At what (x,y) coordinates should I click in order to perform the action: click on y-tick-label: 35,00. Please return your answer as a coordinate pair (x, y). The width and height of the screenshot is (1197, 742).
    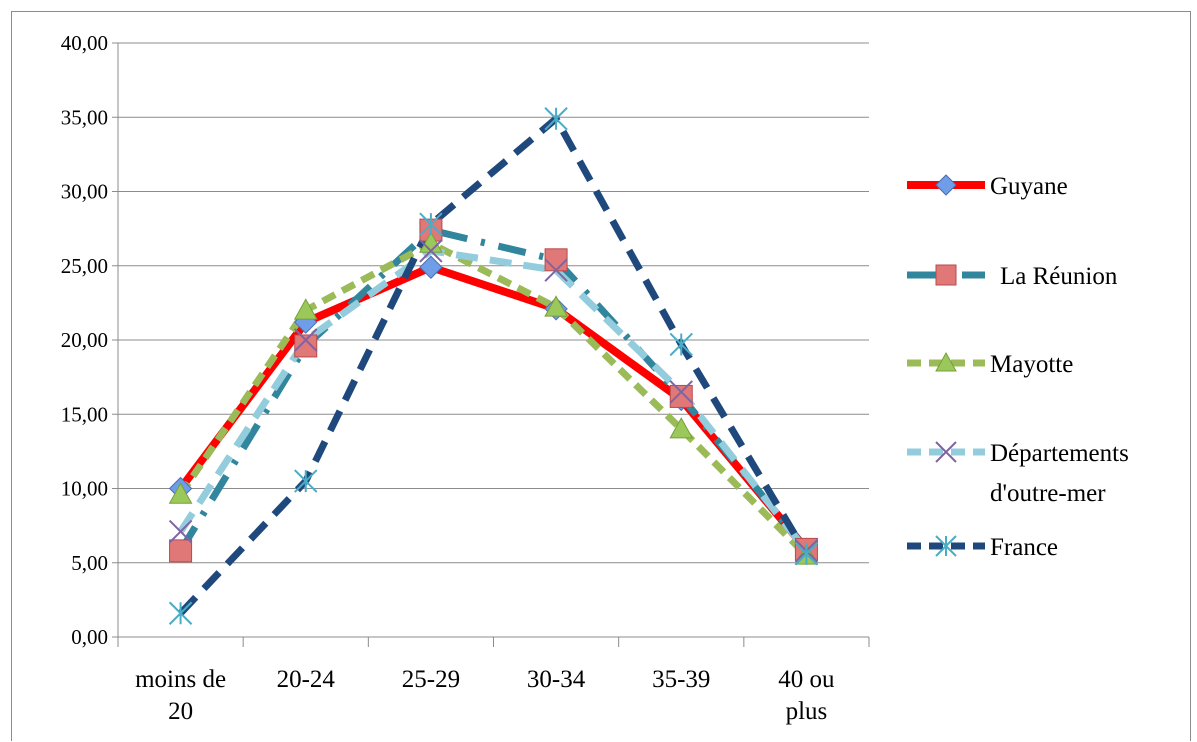
    Looking at the image, I should click on (84, 117).